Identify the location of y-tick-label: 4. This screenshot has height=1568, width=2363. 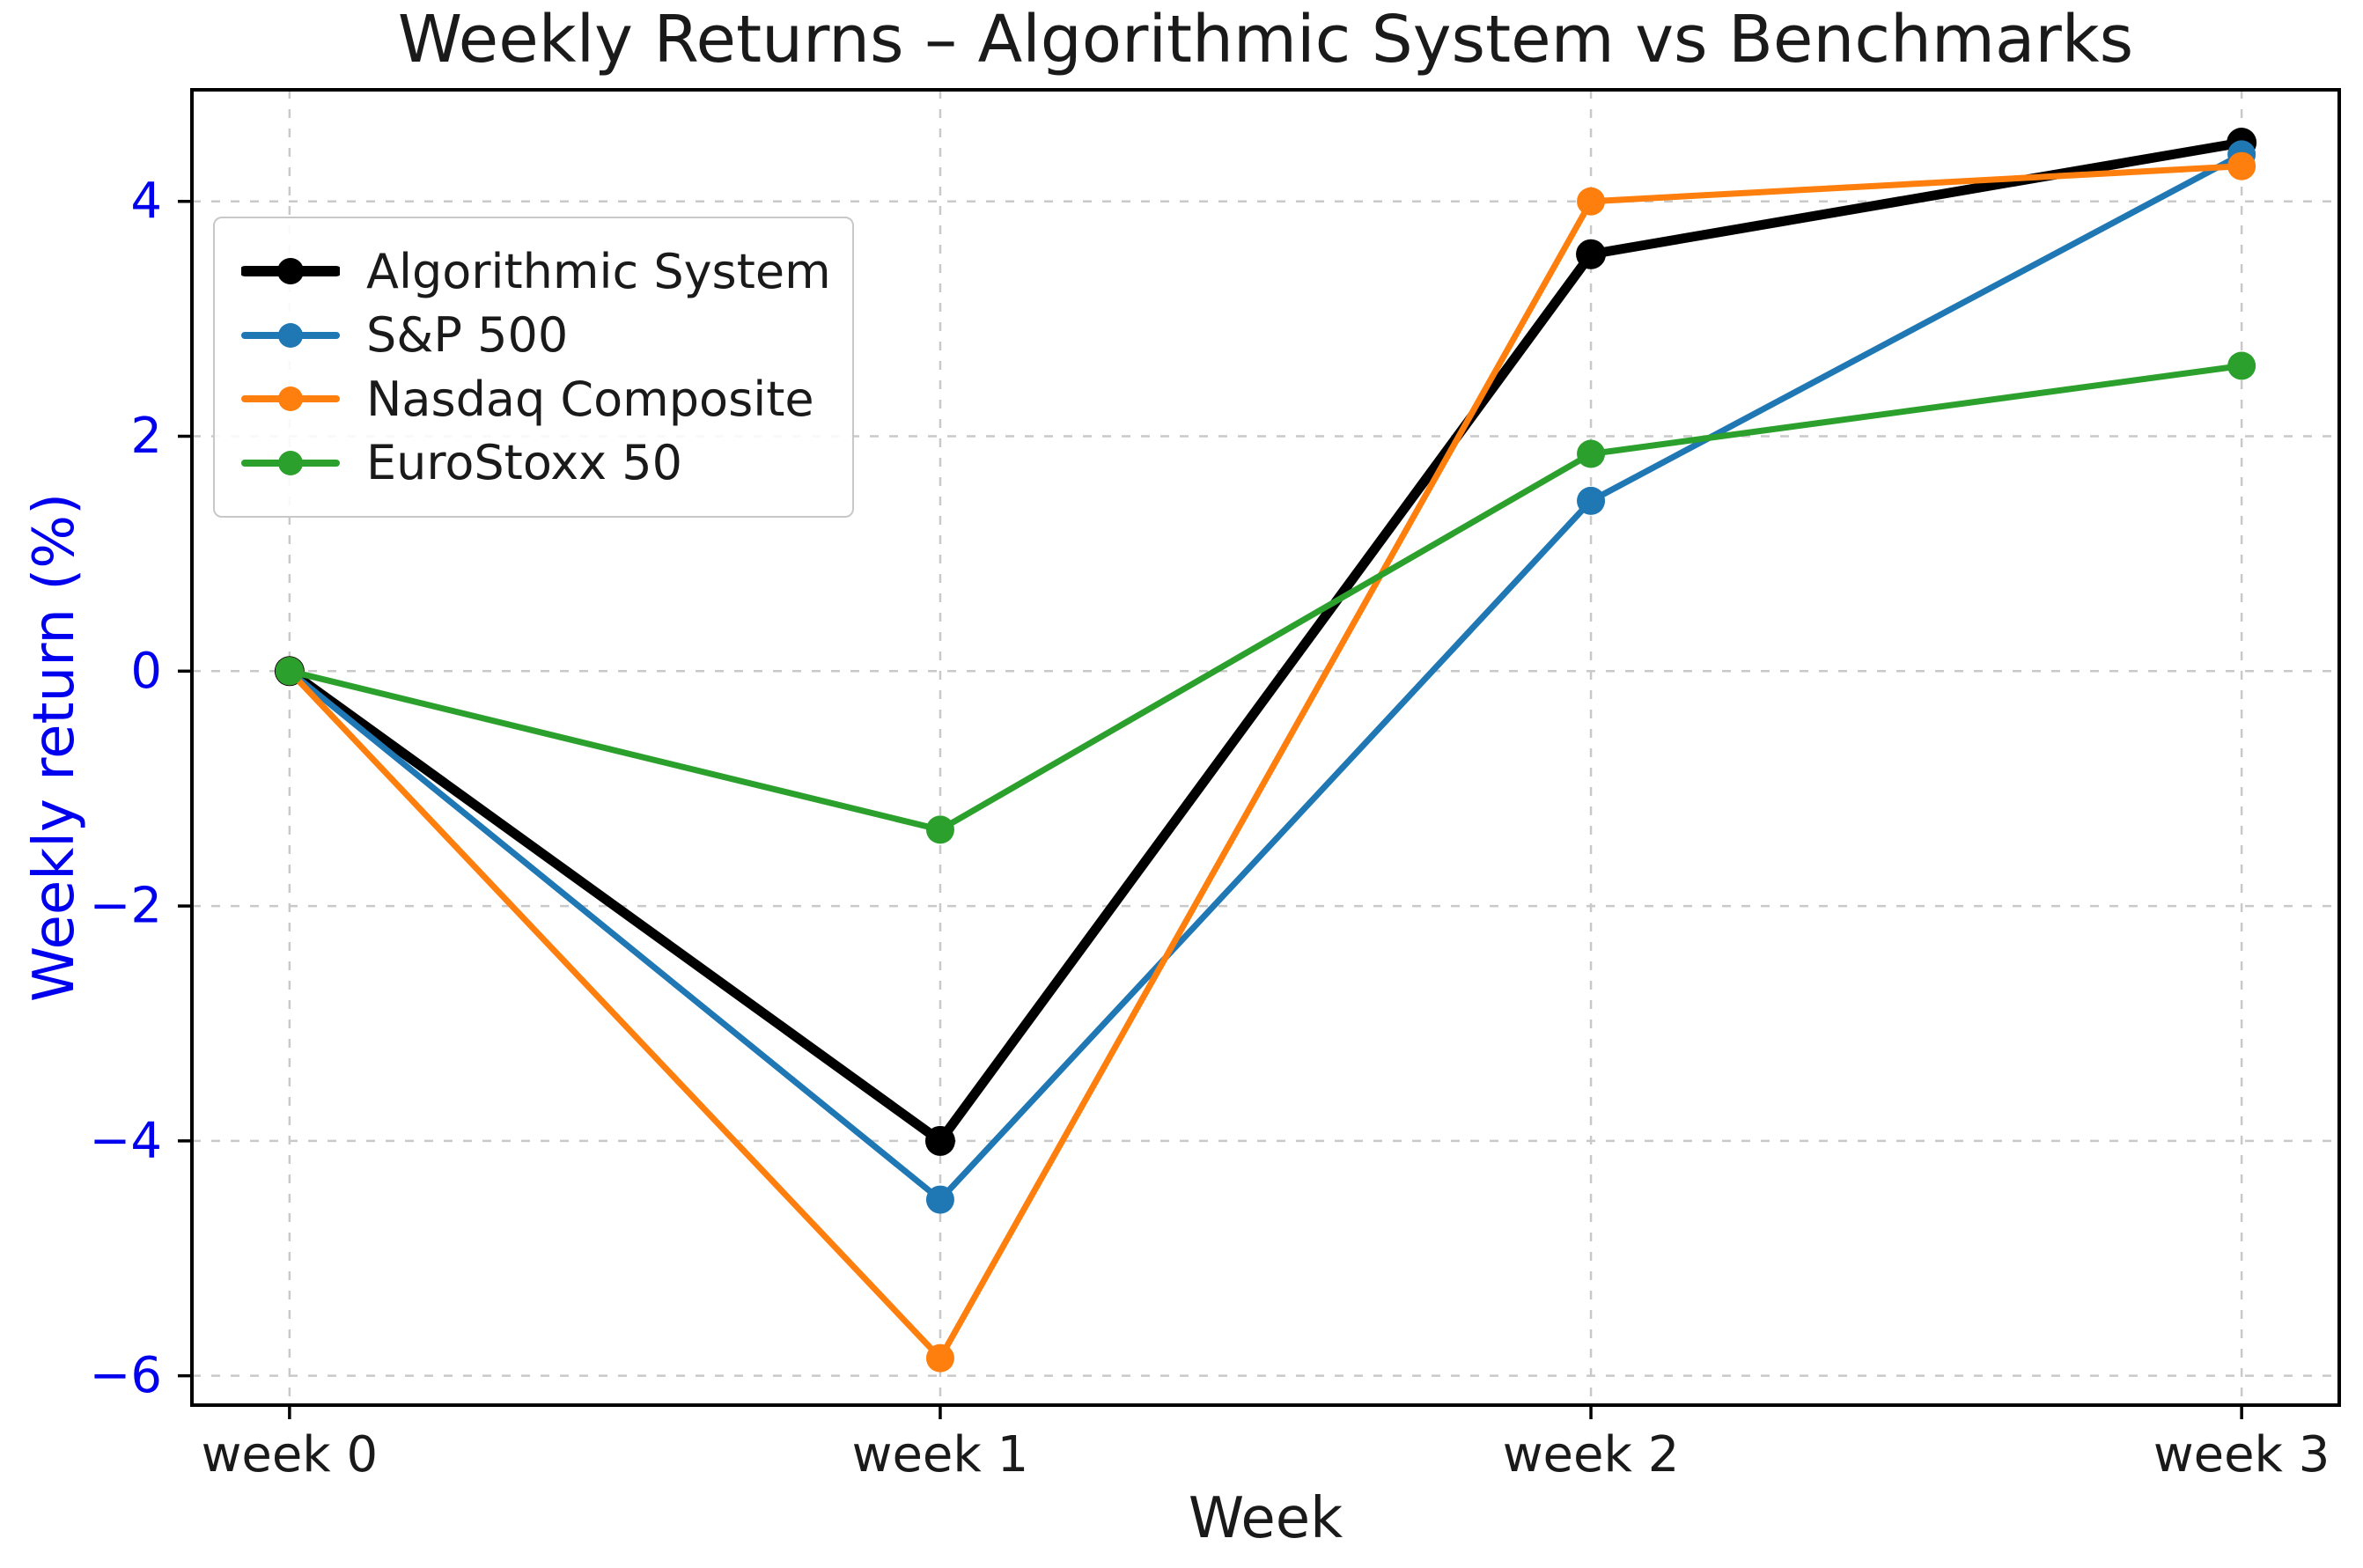
(146, 201).